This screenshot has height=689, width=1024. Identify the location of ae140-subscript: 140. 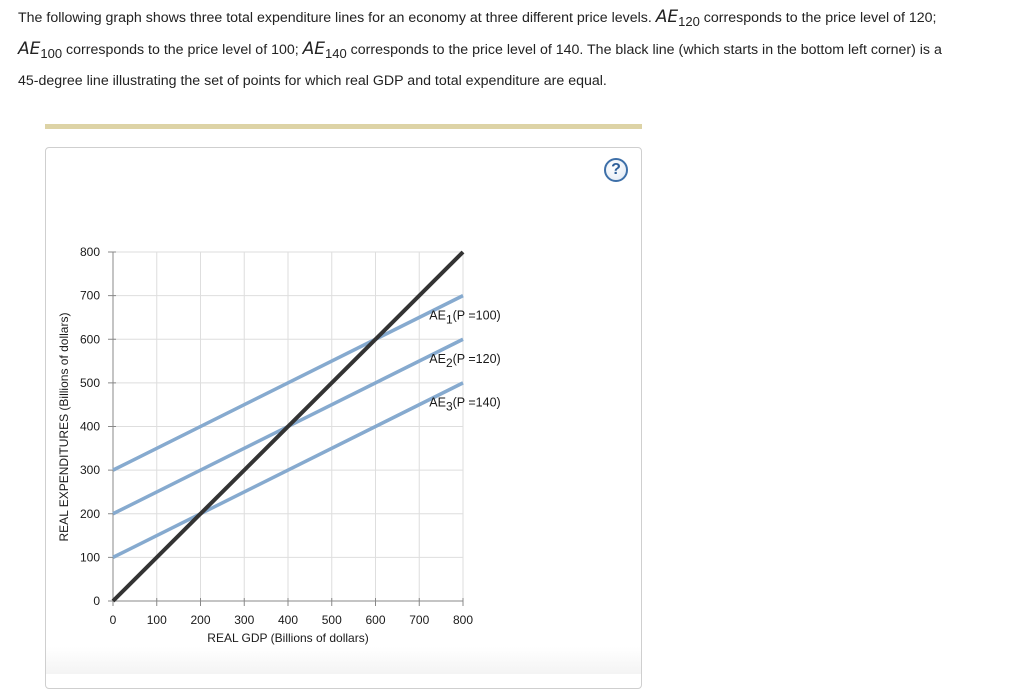
(336, 53).